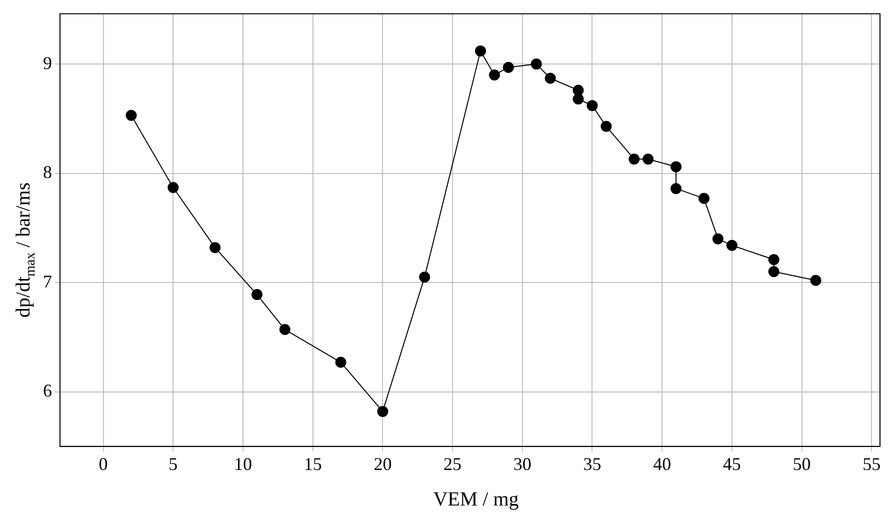 This screenshot has height=519, width=888. What do you see at coordinates (801, 464) in the screenshot?
I see `x-tick-label: 50` at bounding box center [801, 464].